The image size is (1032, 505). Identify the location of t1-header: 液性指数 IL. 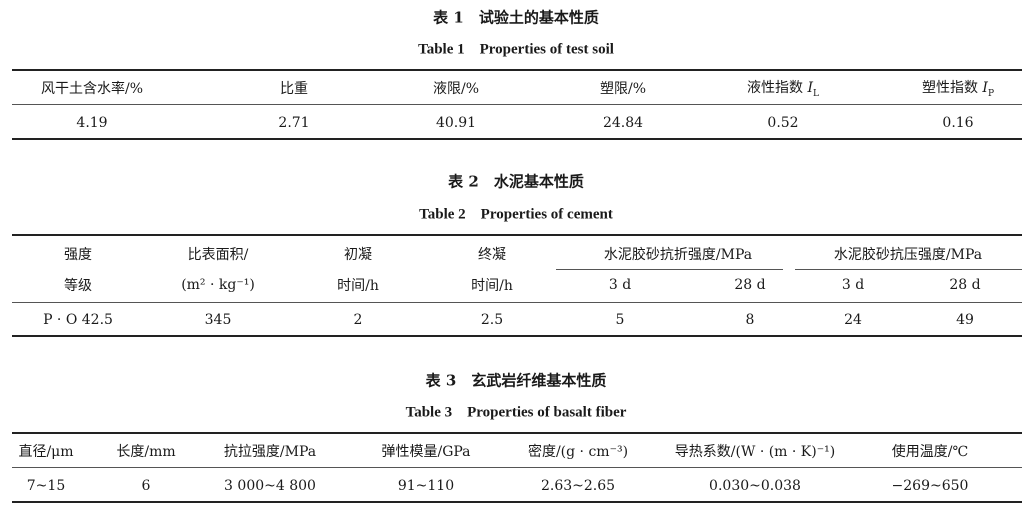
(783, 89).